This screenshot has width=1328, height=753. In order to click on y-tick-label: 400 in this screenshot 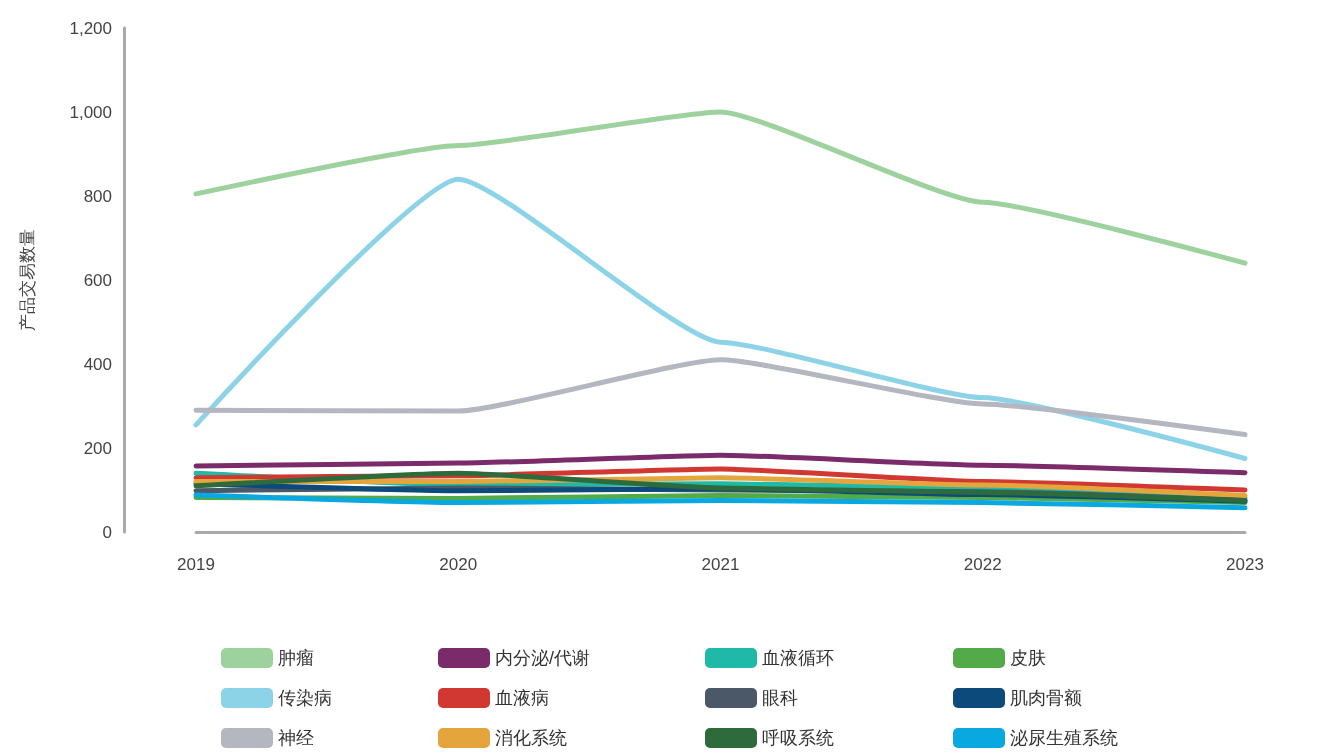, I will do `click(97, 364)`.